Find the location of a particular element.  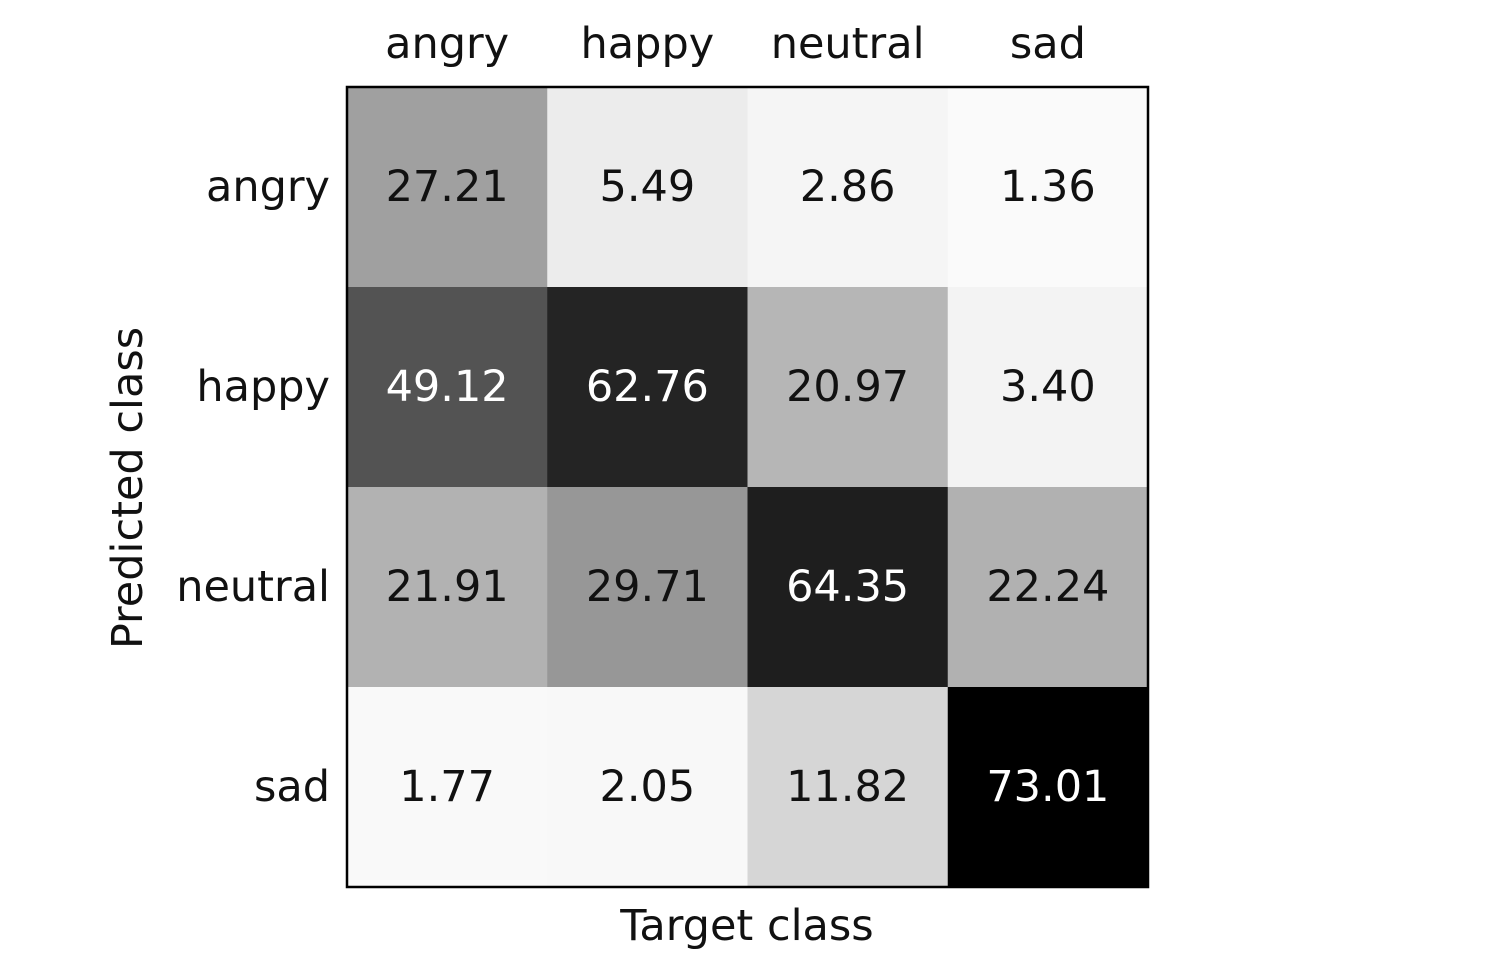

y-axis-label: Predicted class is located at coordinates (128, 488).